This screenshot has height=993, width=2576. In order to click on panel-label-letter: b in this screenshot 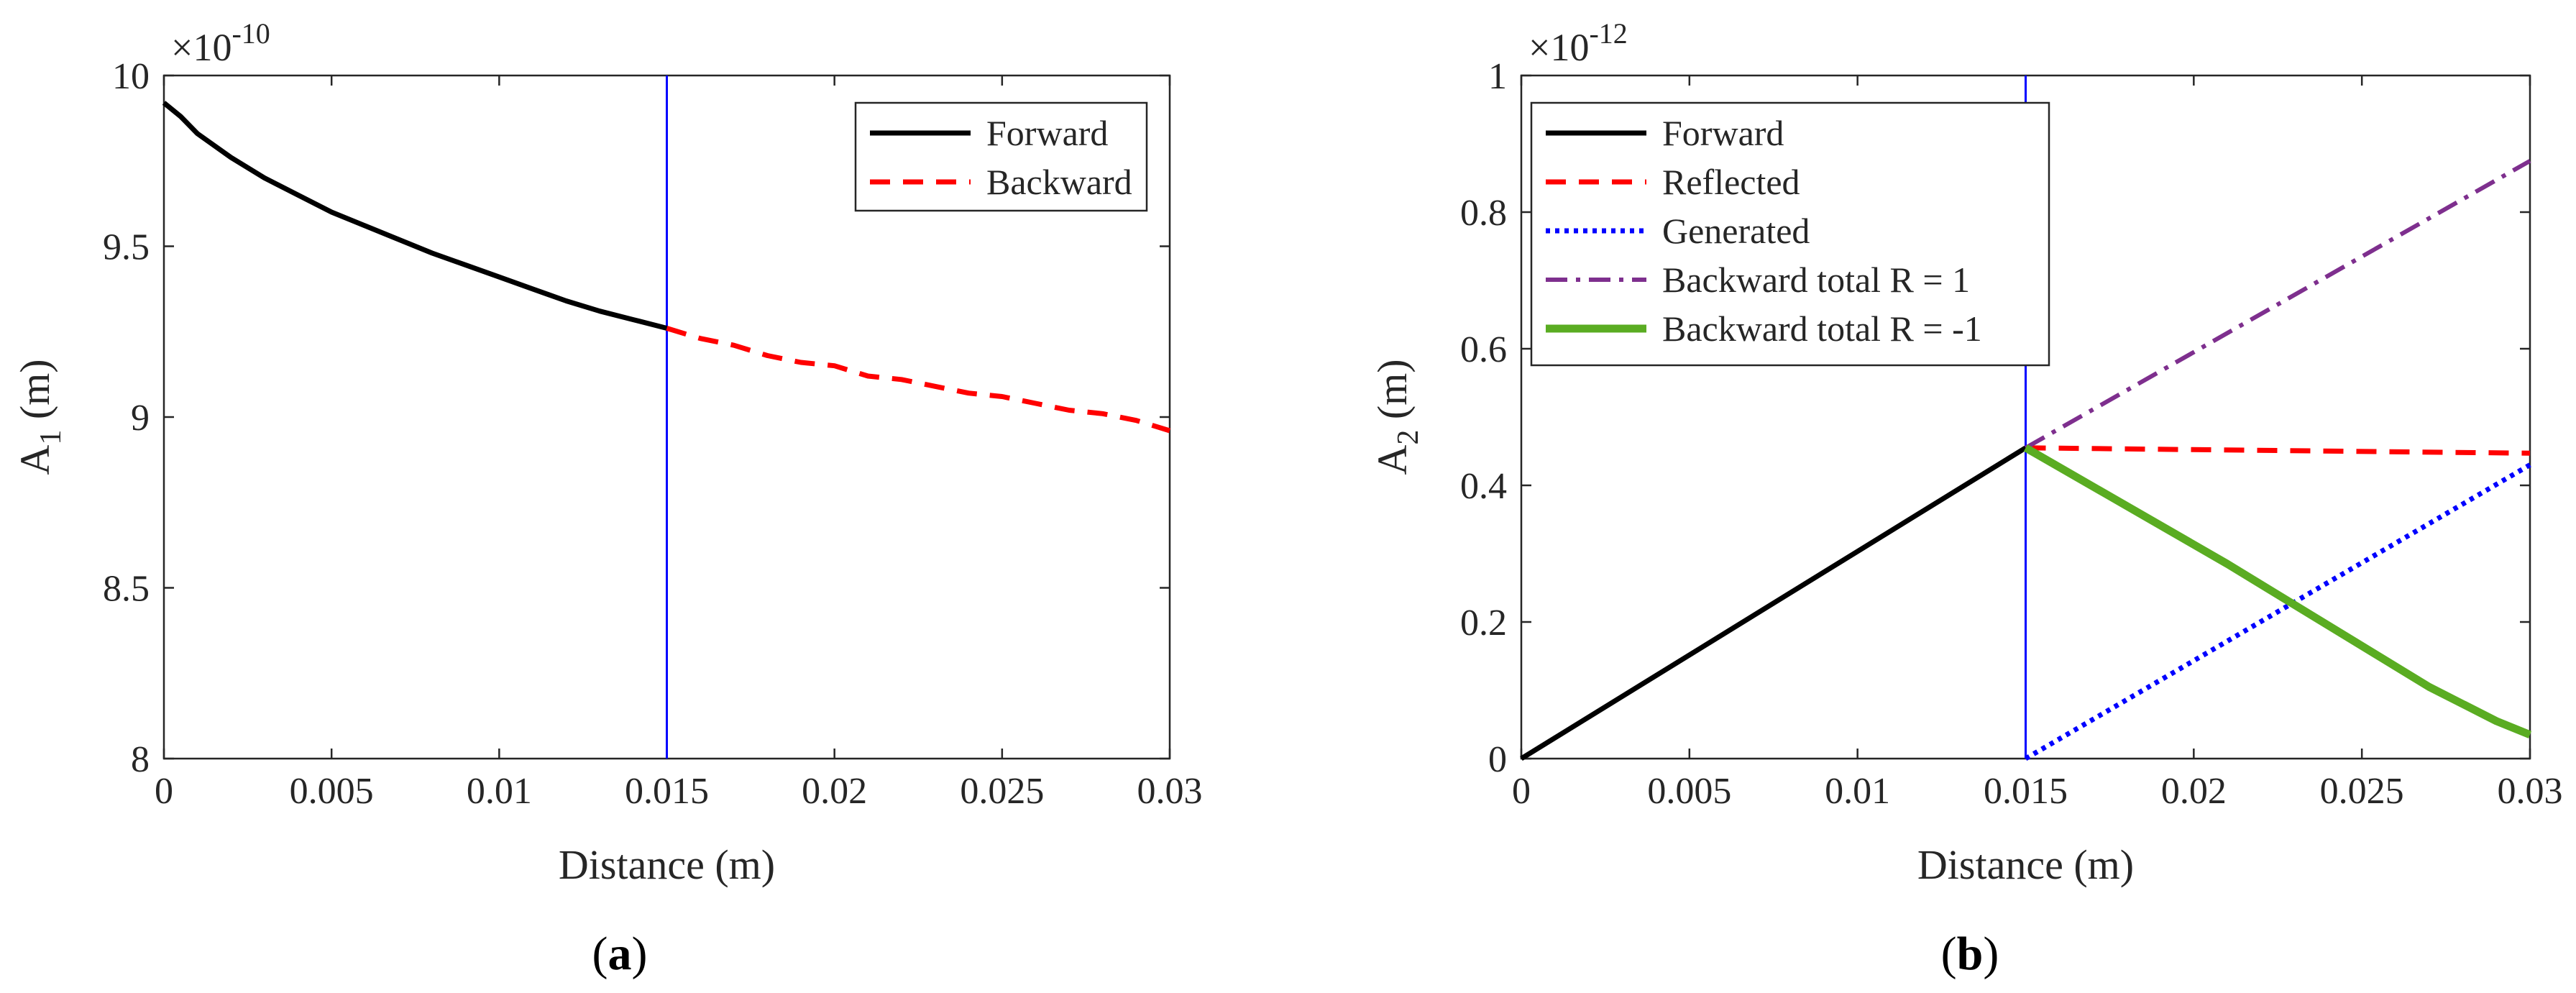, I will do `click(1970, 954)`.